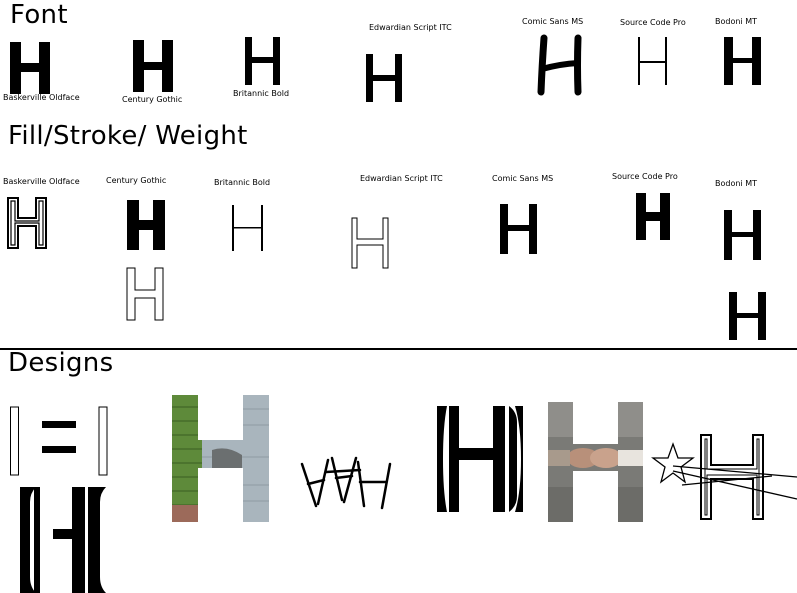 Image resolution: width=797 pixels, height=593 pixels. What do you see at coordinates (27, 223) in the screenshot?
I see `letter-h-outline-baskerville` at bounding box center [27, 223].